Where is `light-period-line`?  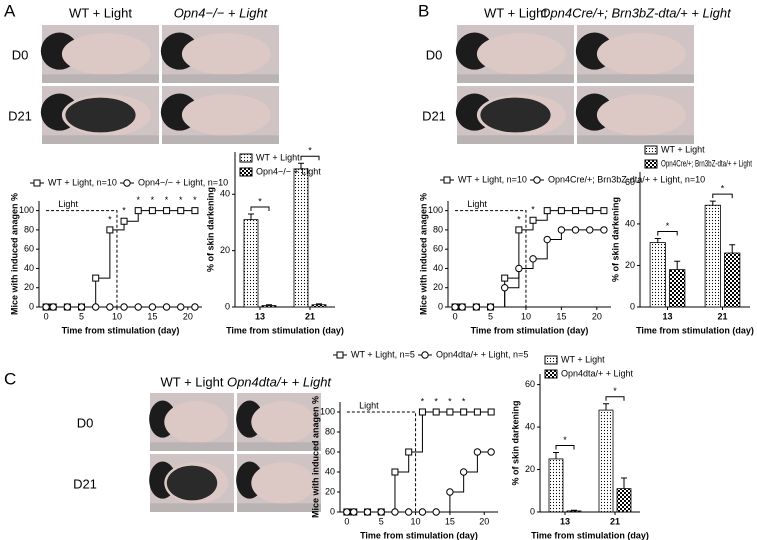
light-period-line is located at coordinates (82, 258).